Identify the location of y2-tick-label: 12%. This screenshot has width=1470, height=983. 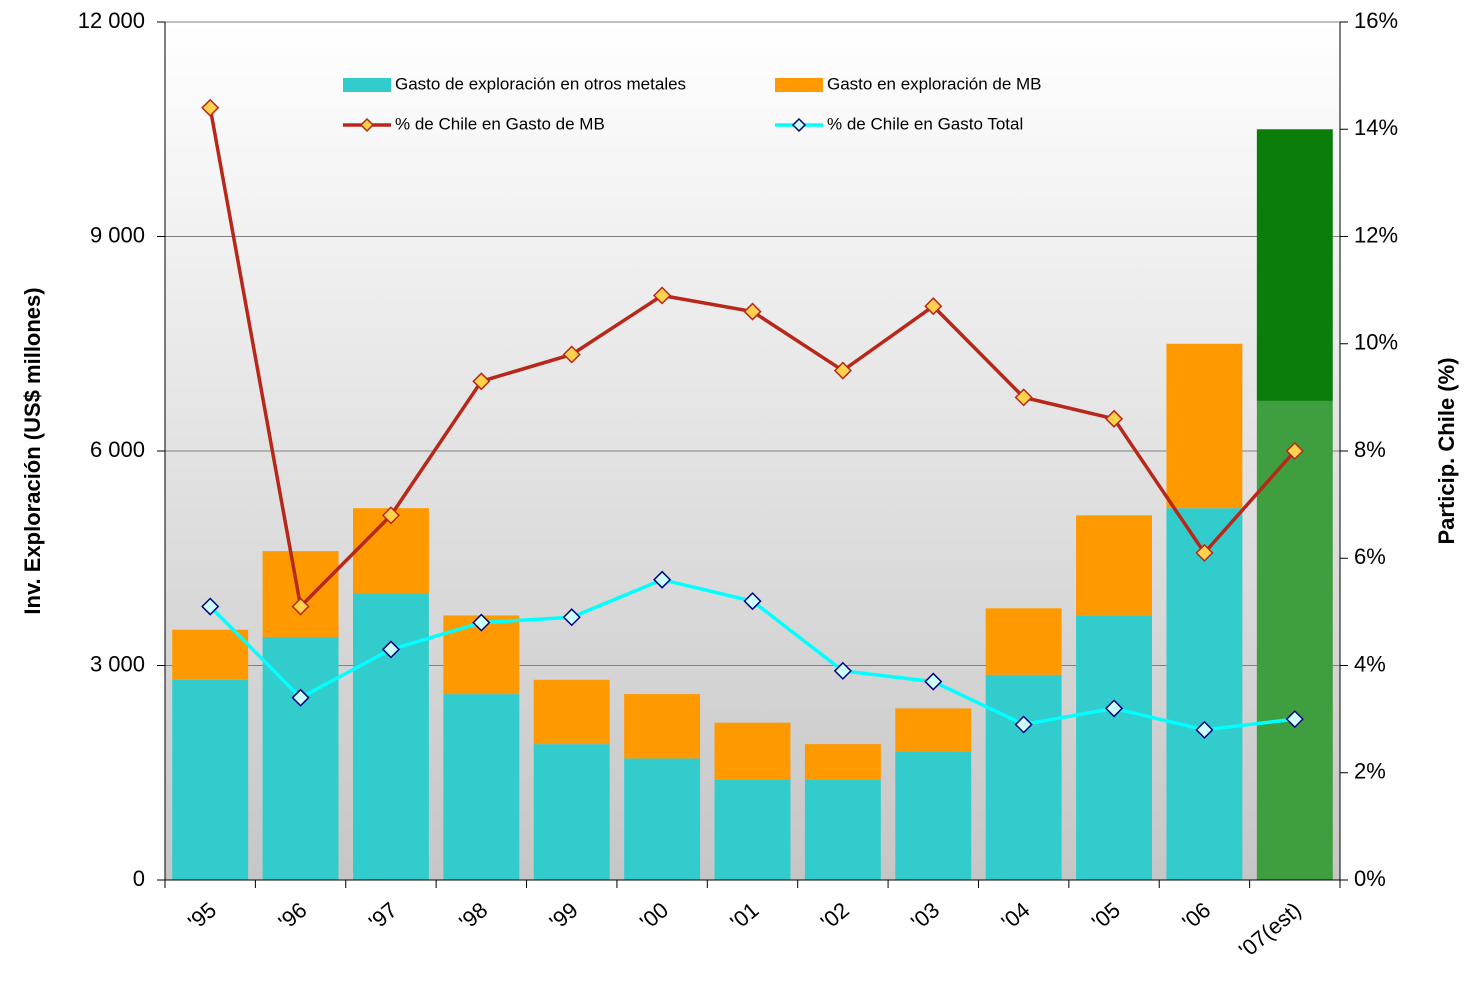
(1376, 234).